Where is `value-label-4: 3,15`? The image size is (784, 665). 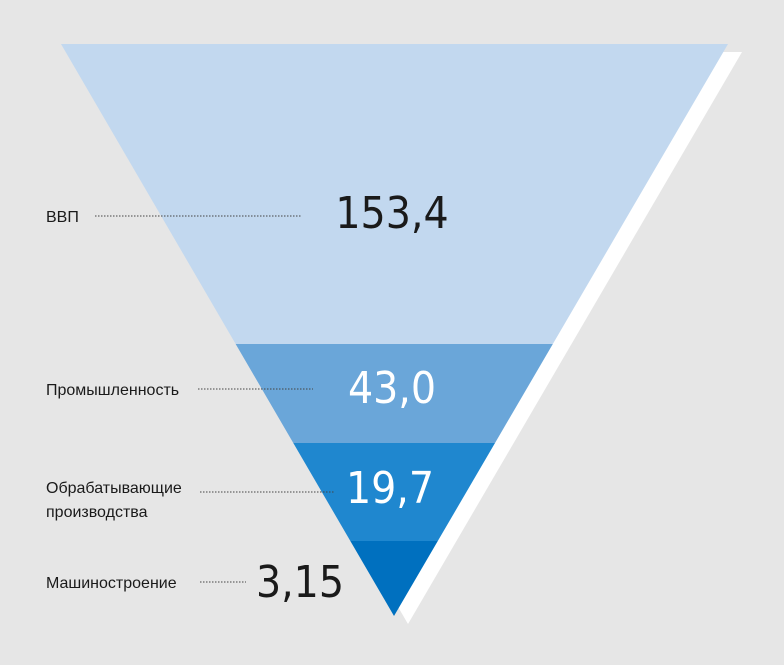 value-label-4: 3,15 is located at coordinates (300, 582).